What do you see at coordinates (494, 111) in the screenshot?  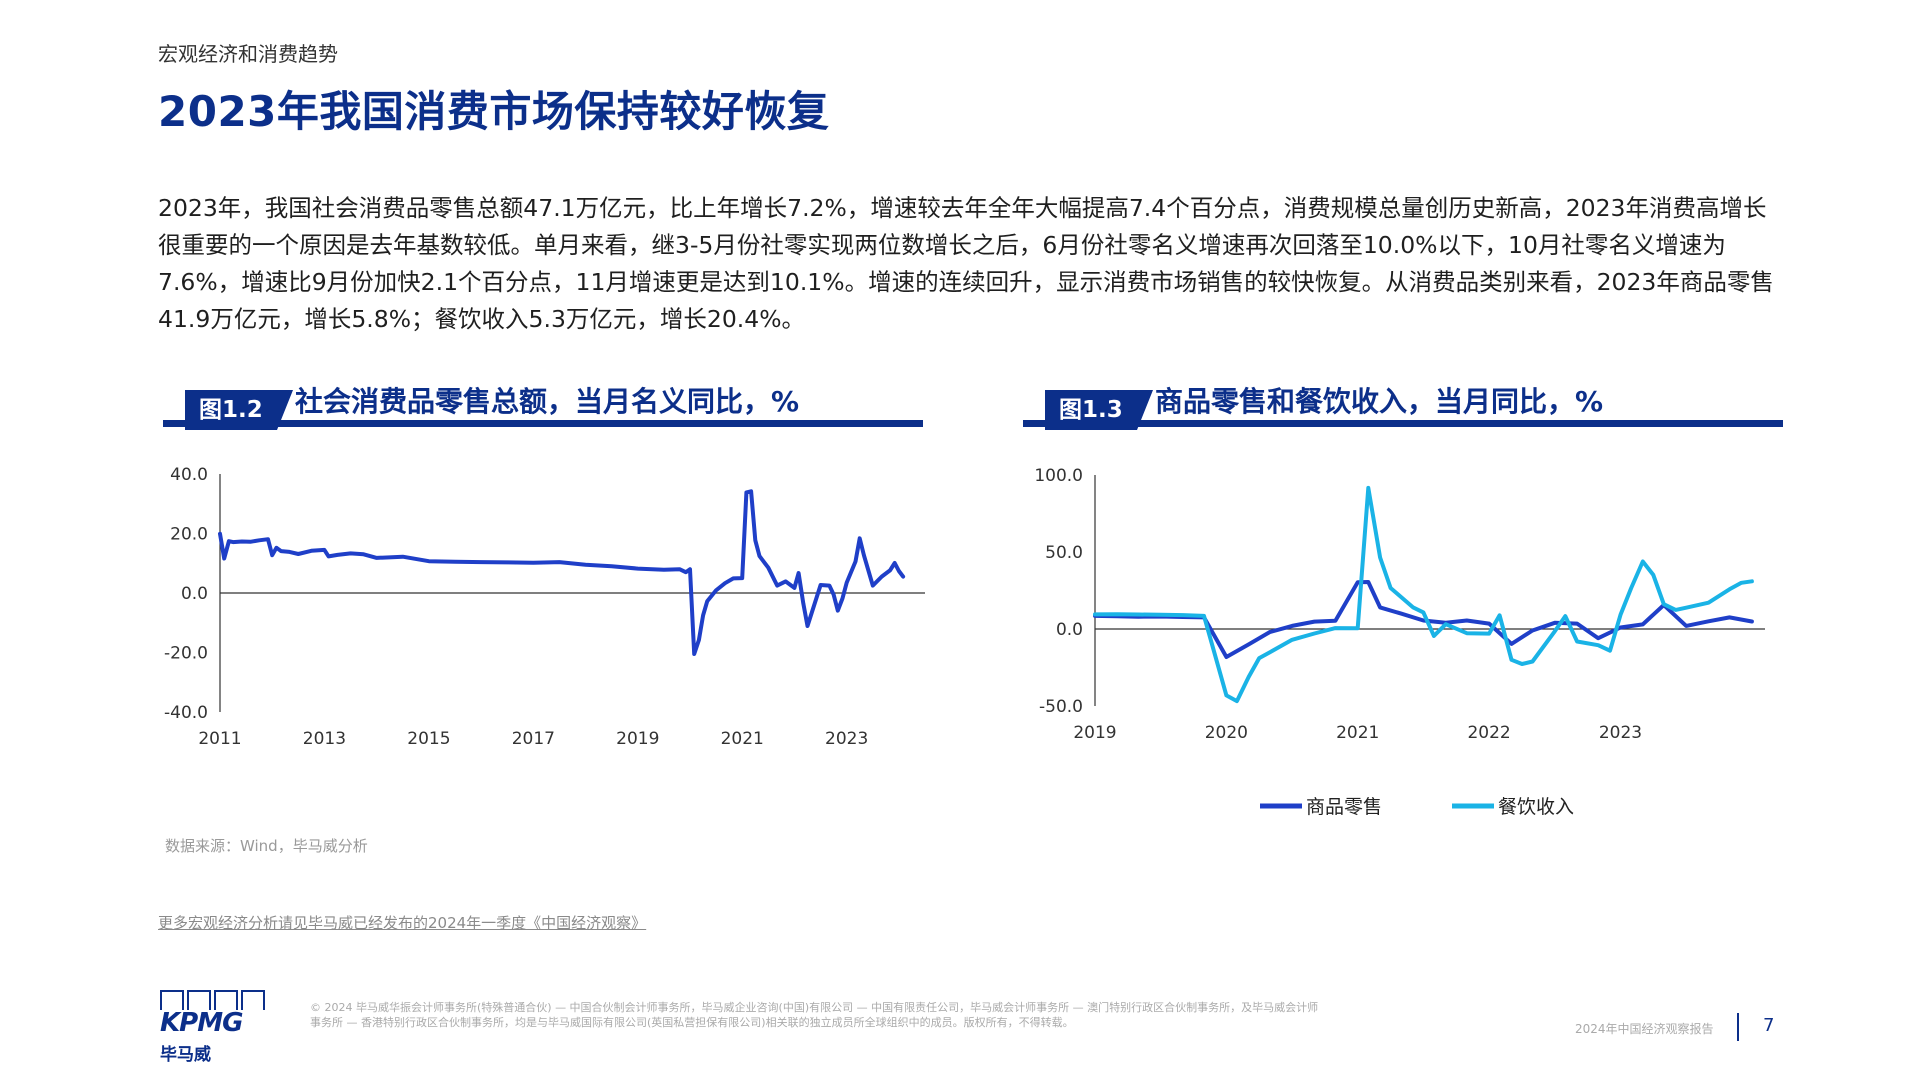 I see `page-title: 2023年我国消费市场保持较好恢复` at bounding box center [494, 111].